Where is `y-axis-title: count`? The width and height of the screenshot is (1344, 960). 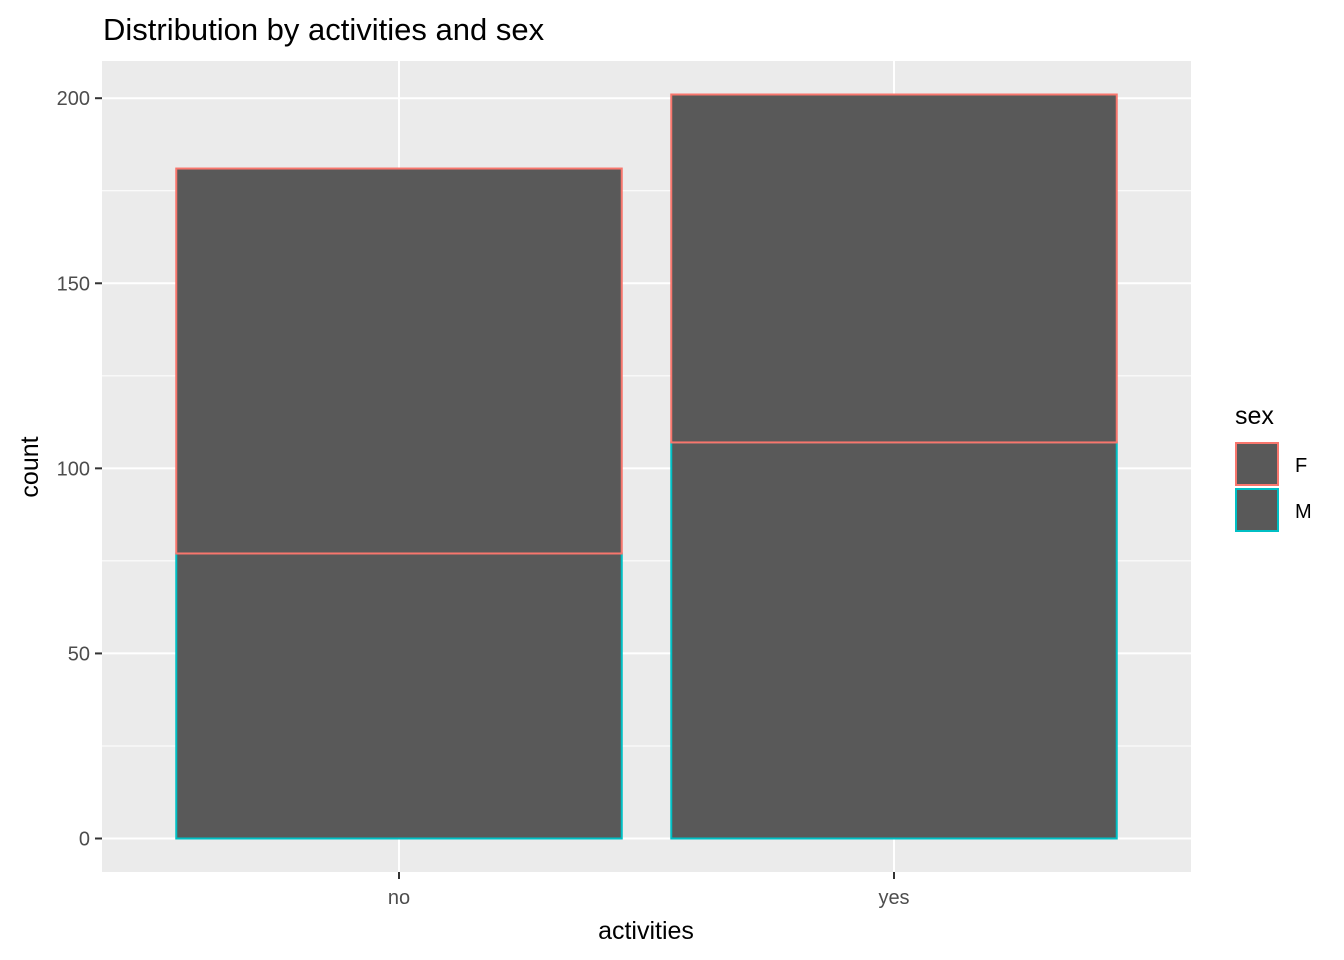 y-axis-title: count is located at coordinates (30, 466).